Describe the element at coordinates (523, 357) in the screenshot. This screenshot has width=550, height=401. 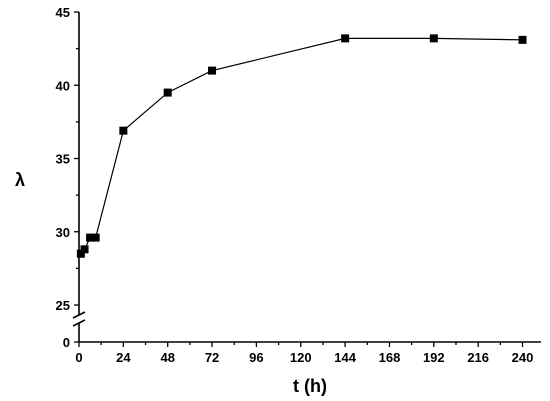
I see `x-tick-label: 240` at that location.